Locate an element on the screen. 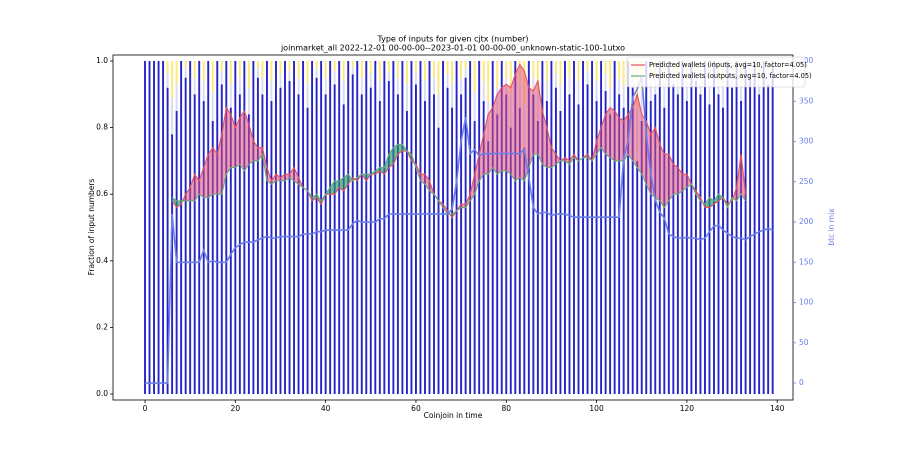 Image resolution: width=900 pixels, height=454 pixels. x-tick-label: 20 is located at coordinates (236, 408).